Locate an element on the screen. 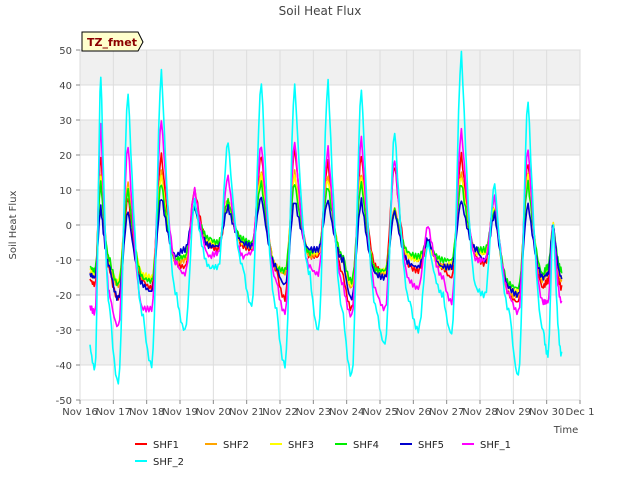  y-axis-title: Soil Heat Flux is located at coordinates (13, 224).